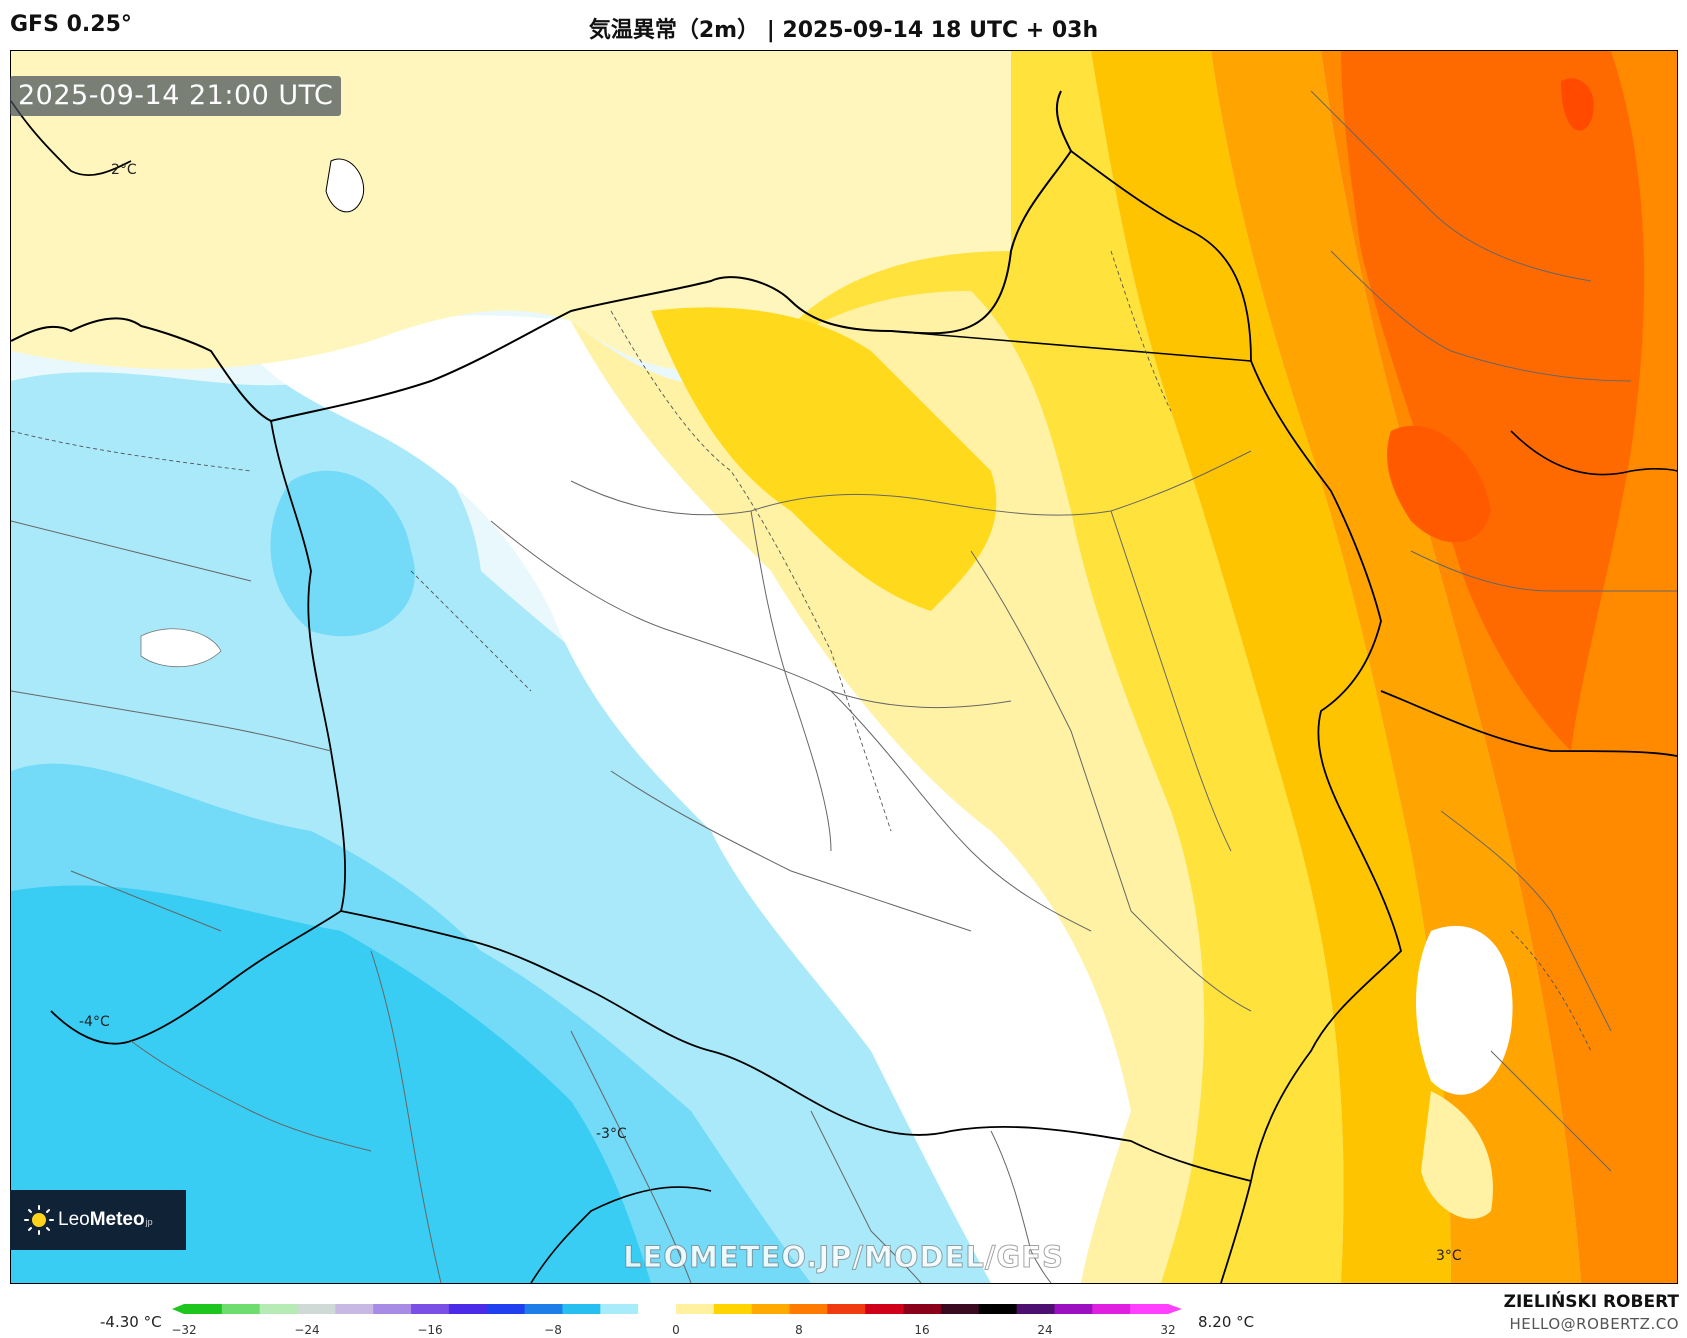  I want to click on model-label: GFS 0.25°, so click(71, 24).